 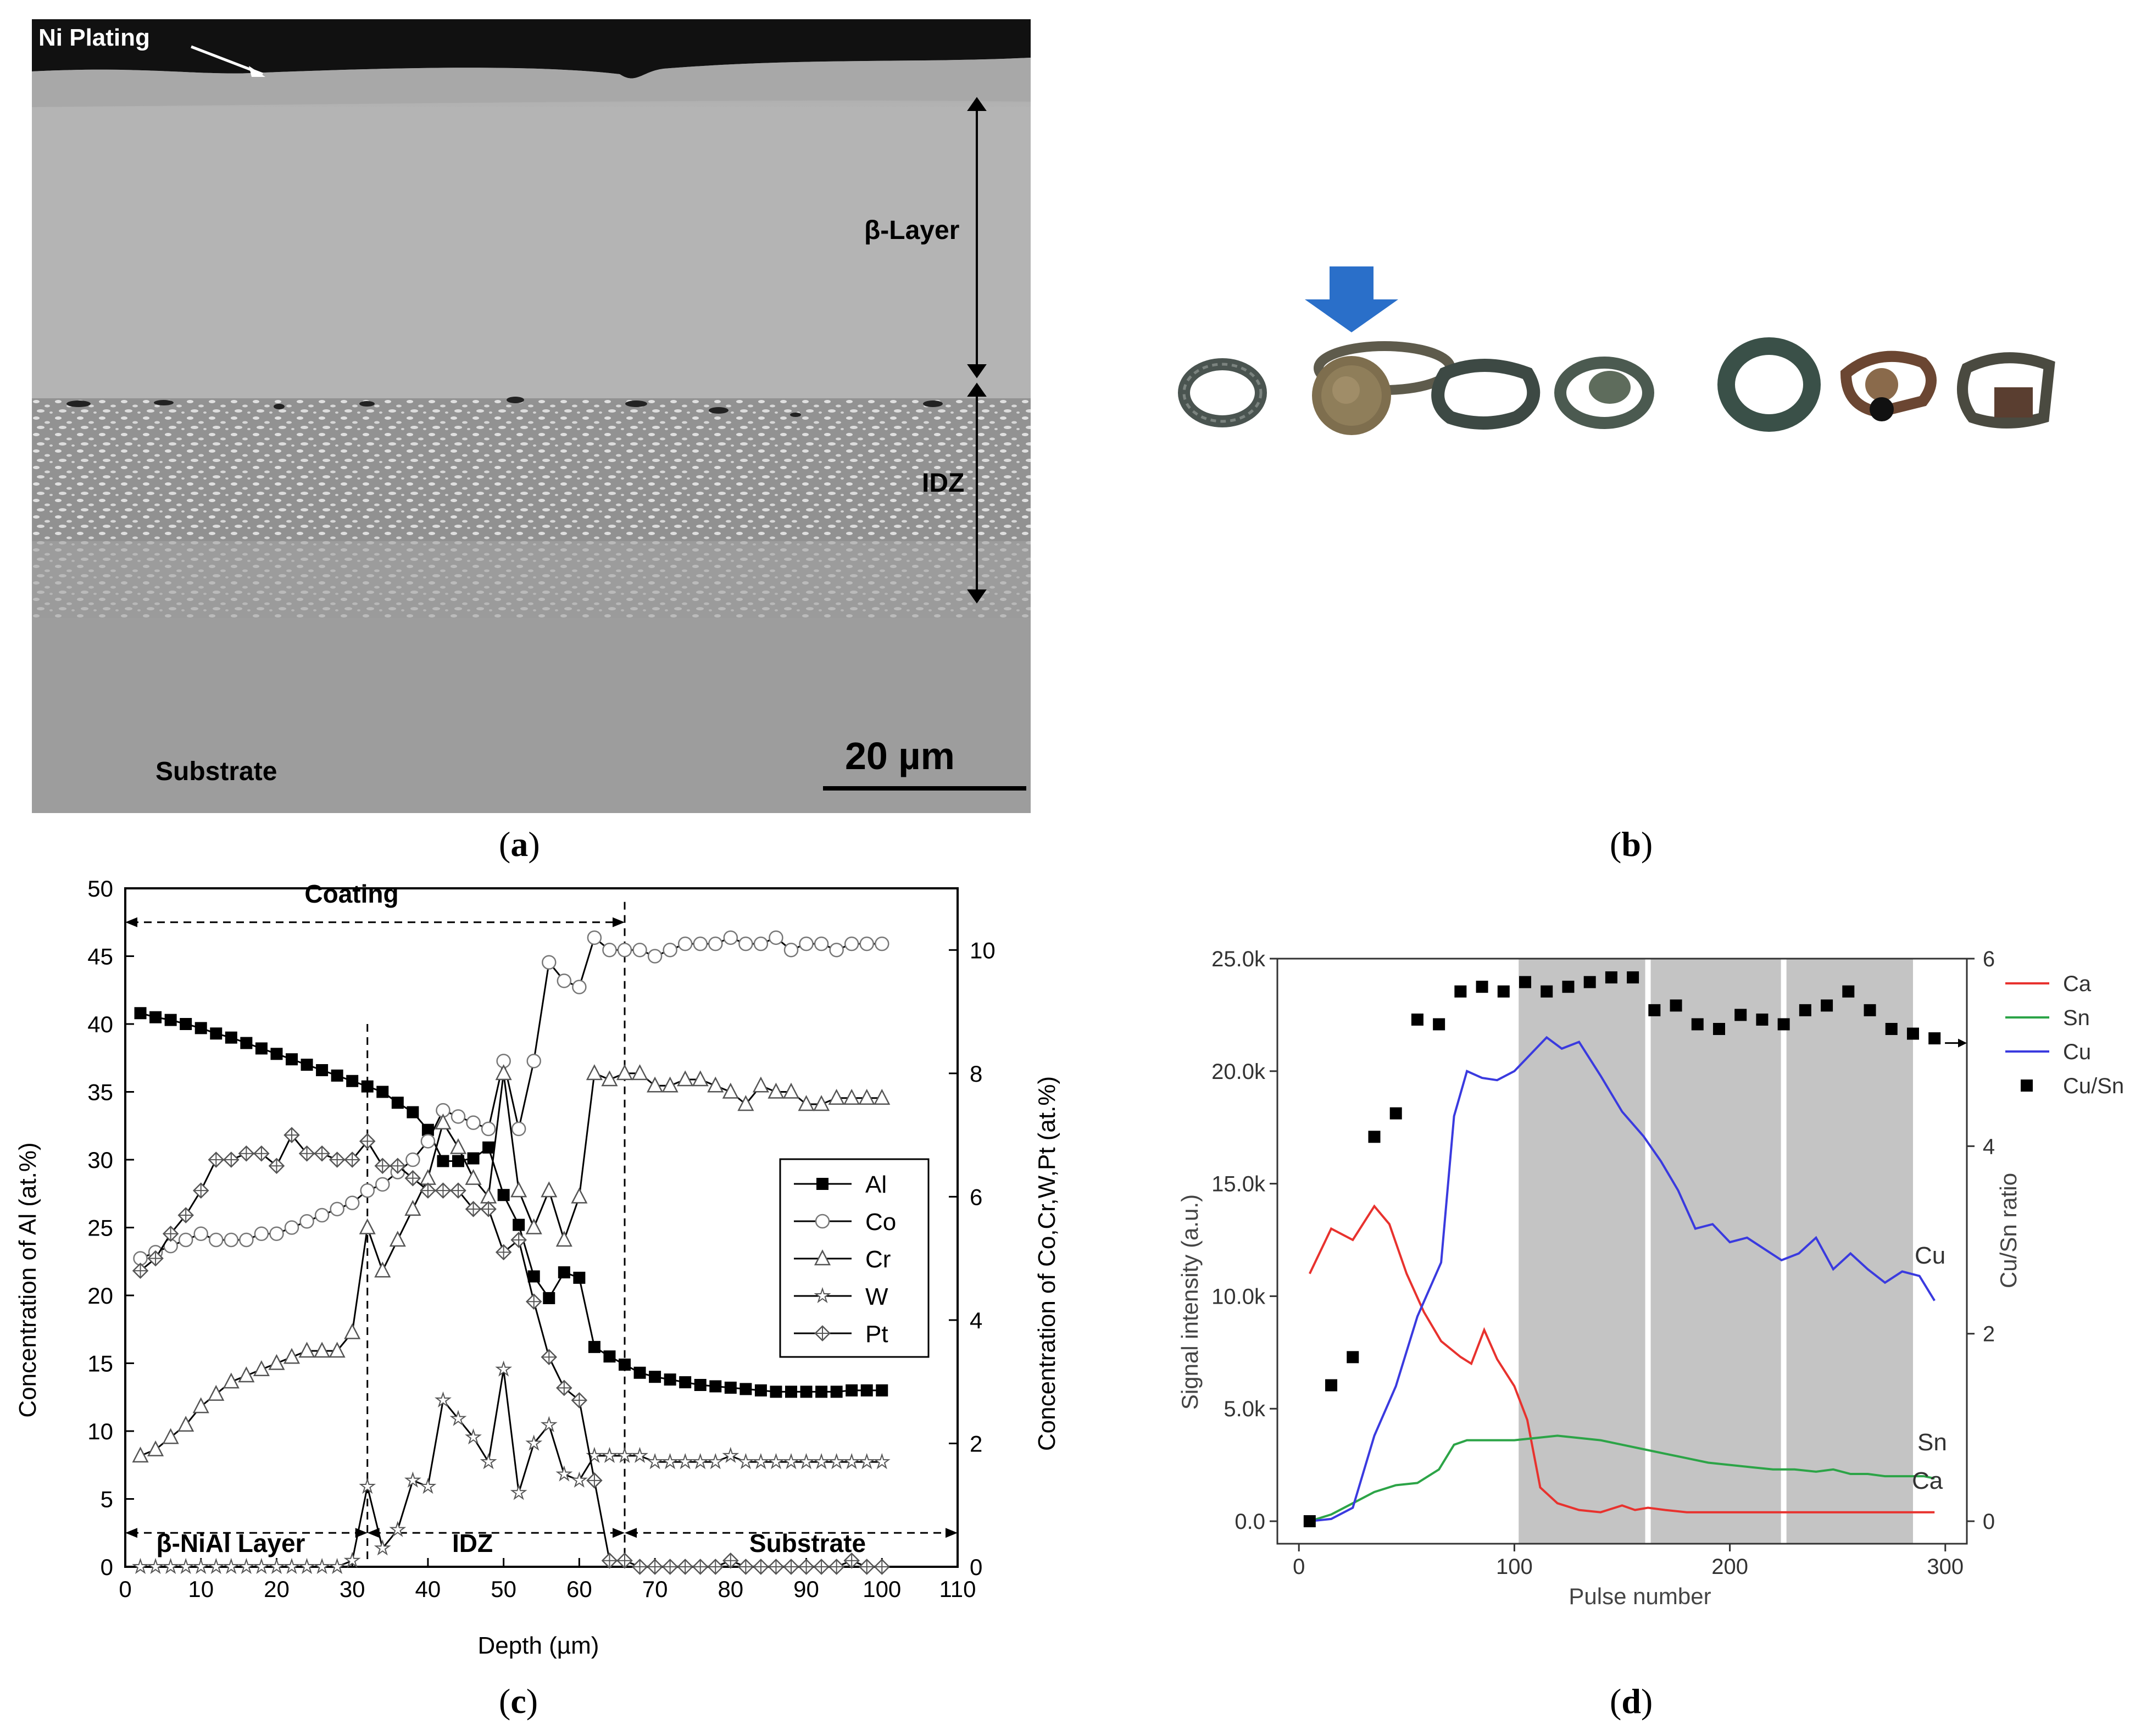 What do you see at coordinates (2093, 1086) in the screenshot?
I see `legend-label-cu-sn: Cu/Sn` at bounding box center [2093, 1086].